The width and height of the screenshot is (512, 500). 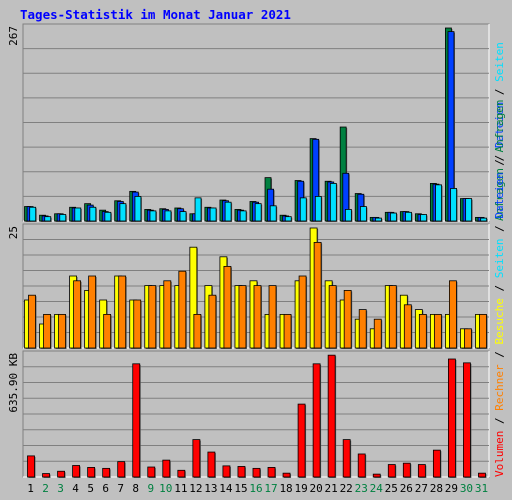 What do you see at coordinates (13, 383) in the screenshot?
I see `y-max-label-bottom: 635.90 KB` at bounding box center [13, 383].